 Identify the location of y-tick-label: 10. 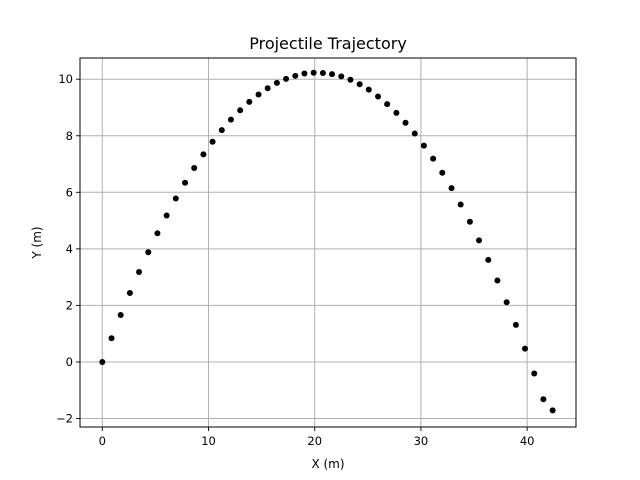
(65, 79).